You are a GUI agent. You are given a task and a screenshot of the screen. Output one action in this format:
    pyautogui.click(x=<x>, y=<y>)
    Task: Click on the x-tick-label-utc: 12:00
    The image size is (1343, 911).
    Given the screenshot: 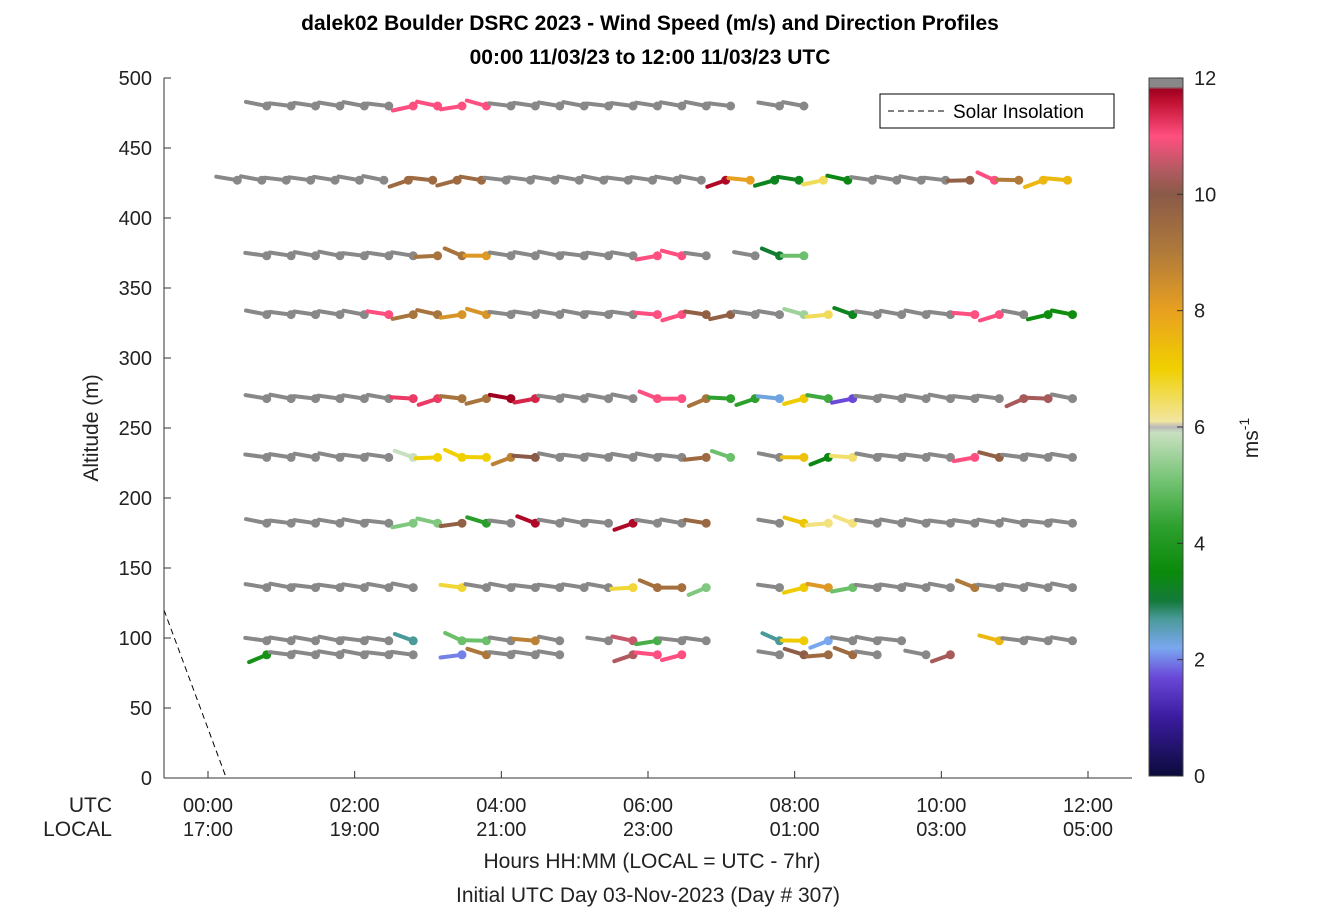 What is the action you would take?
    pyautogui.click(x=1088, y=806)
    